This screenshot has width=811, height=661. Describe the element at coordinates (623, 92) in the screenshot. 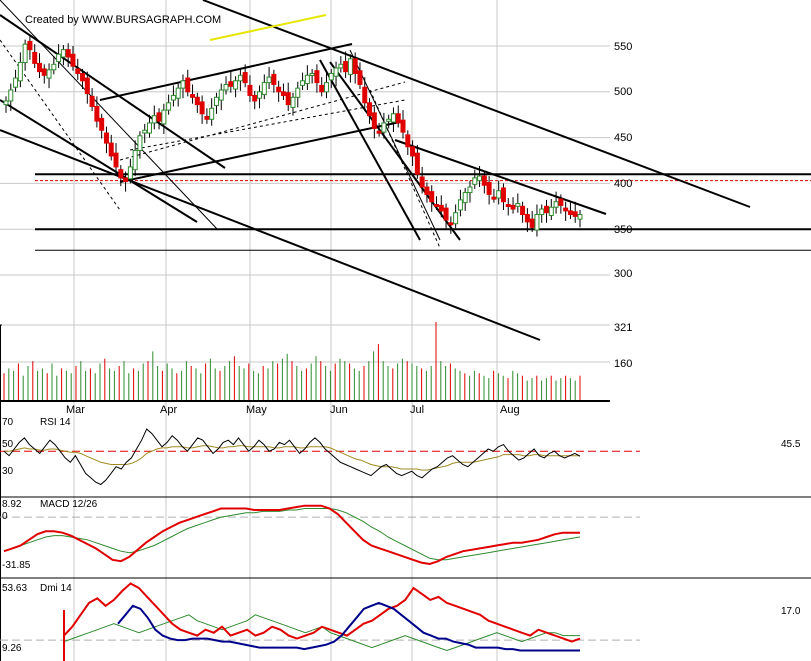

I see `price-tick: 500` at that location.